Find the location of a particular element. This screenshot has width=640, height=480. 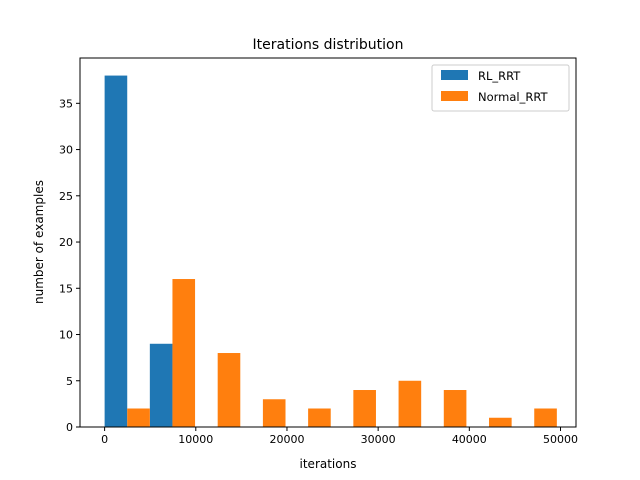

x-axis-label: iterations is located at coordinates (328, 464).